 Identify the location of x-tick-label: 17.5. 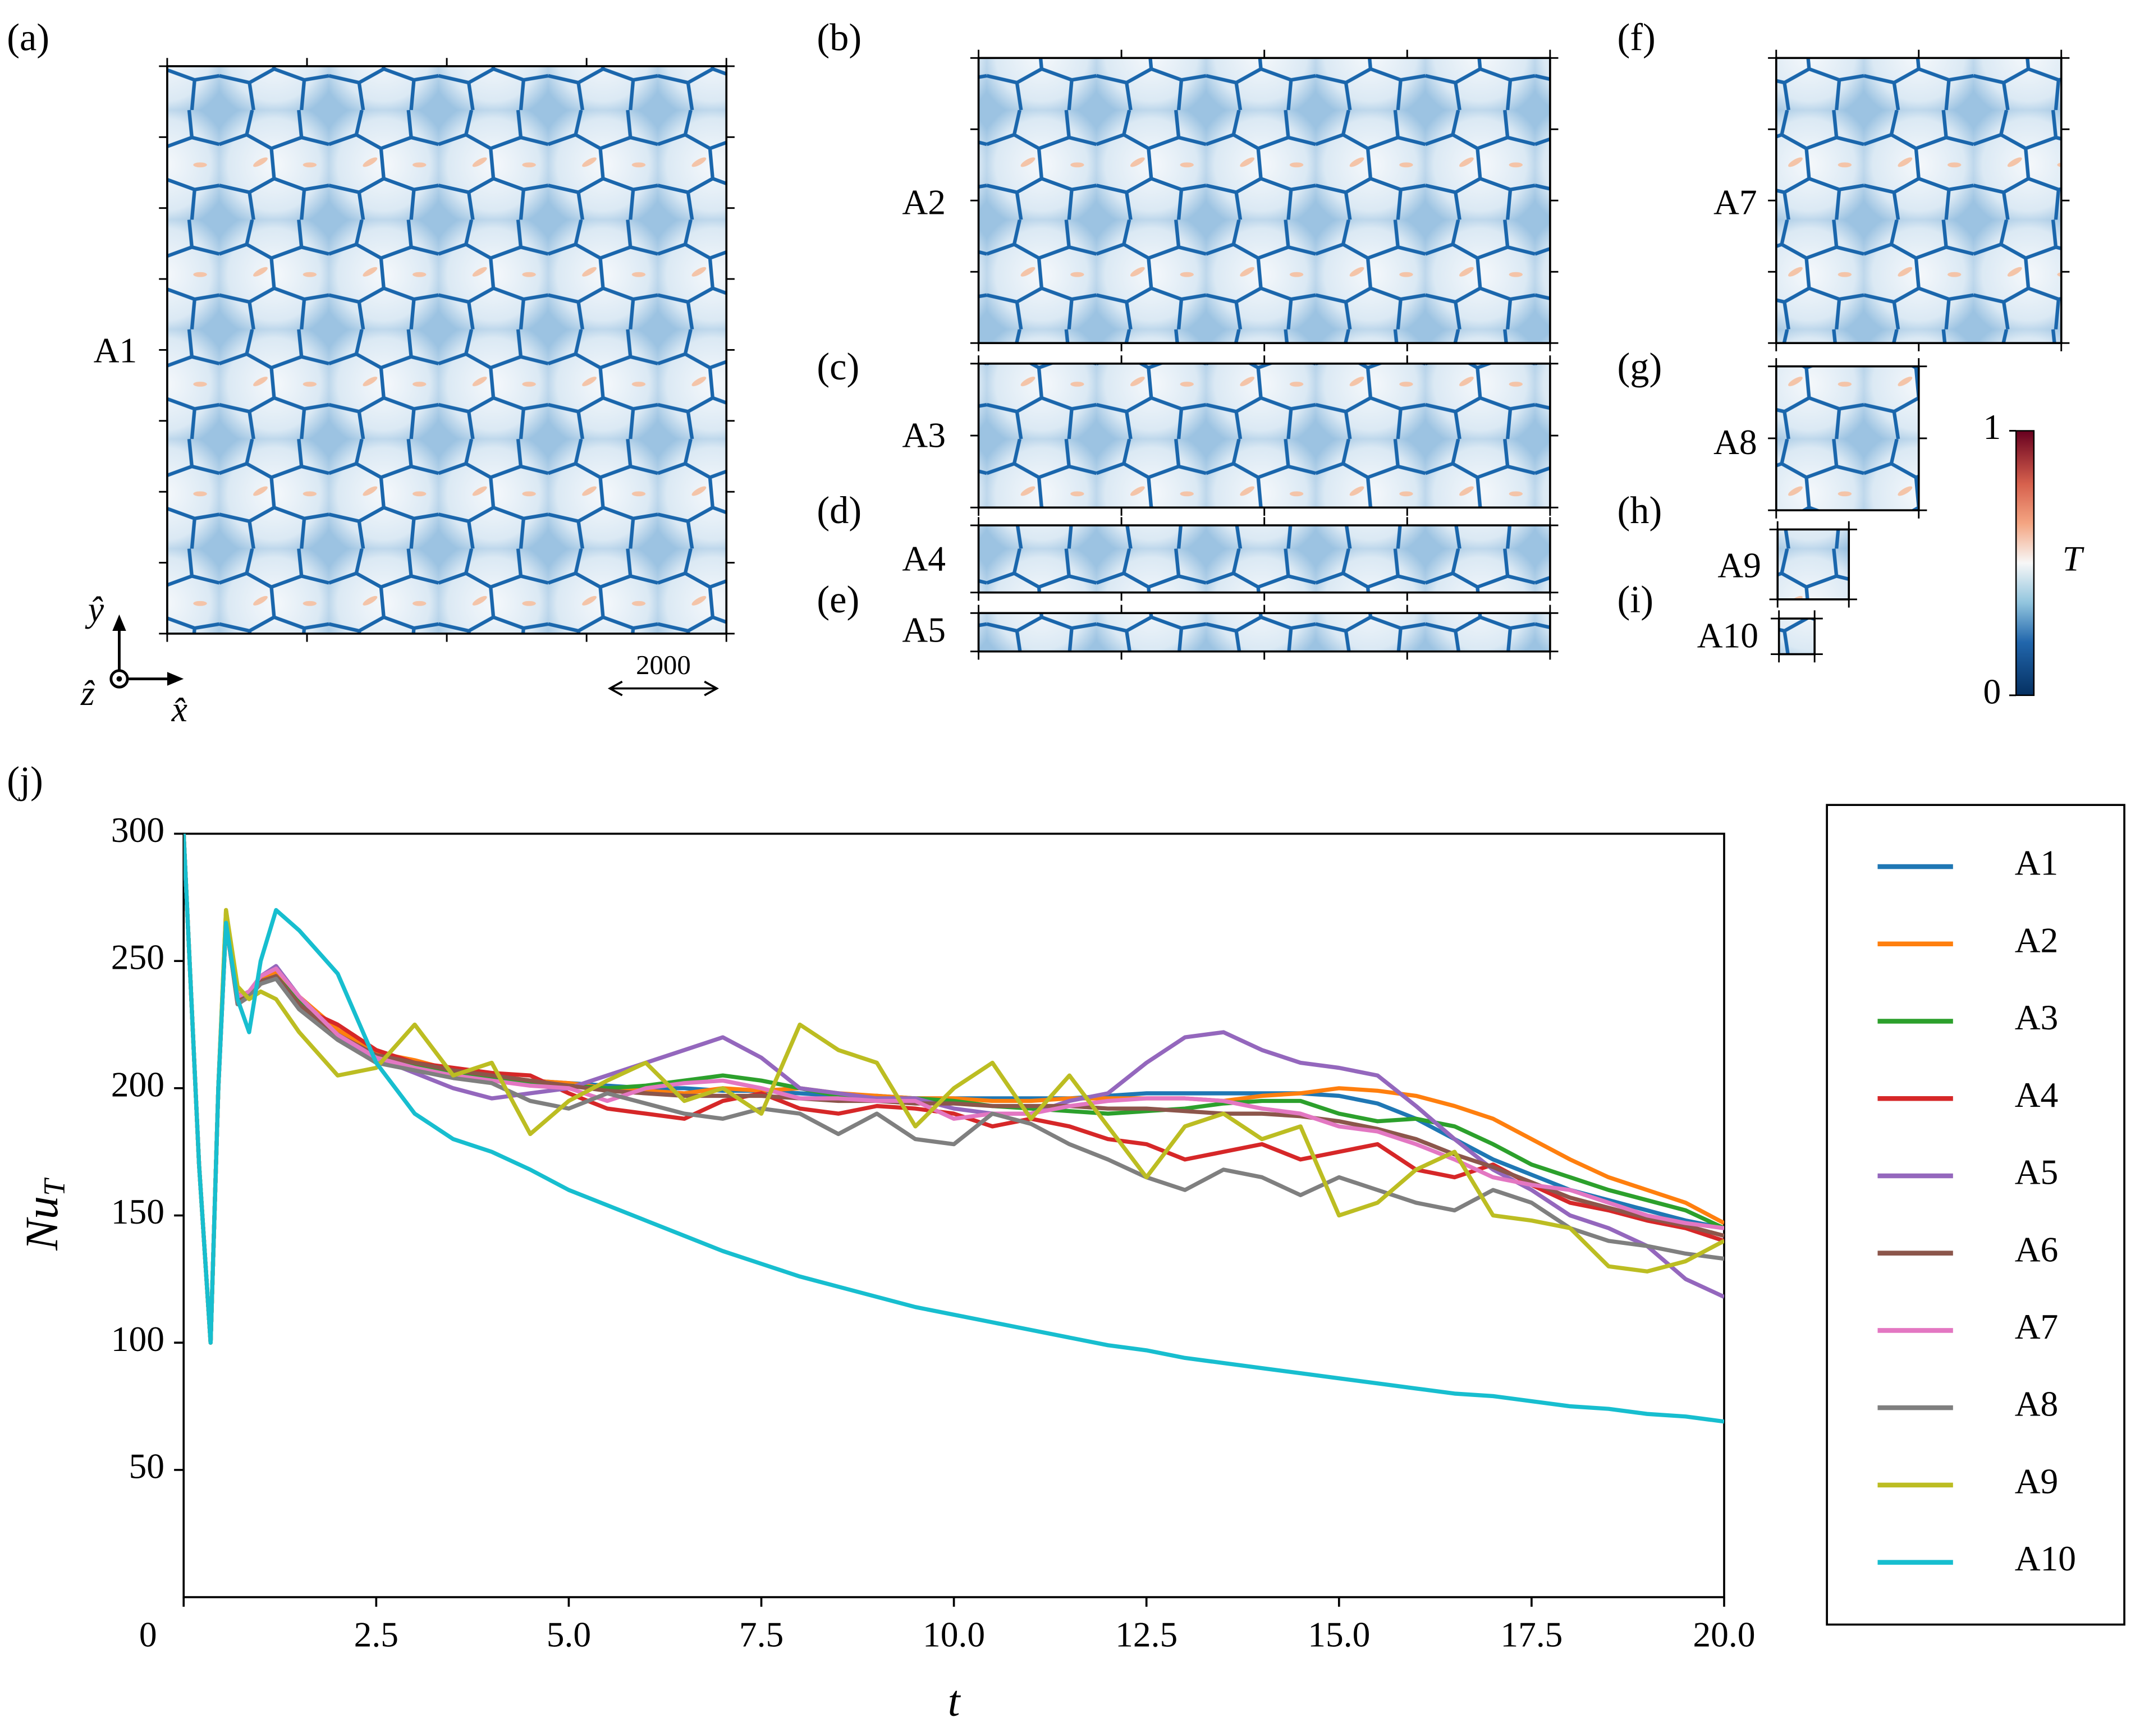
(1531, 1634).